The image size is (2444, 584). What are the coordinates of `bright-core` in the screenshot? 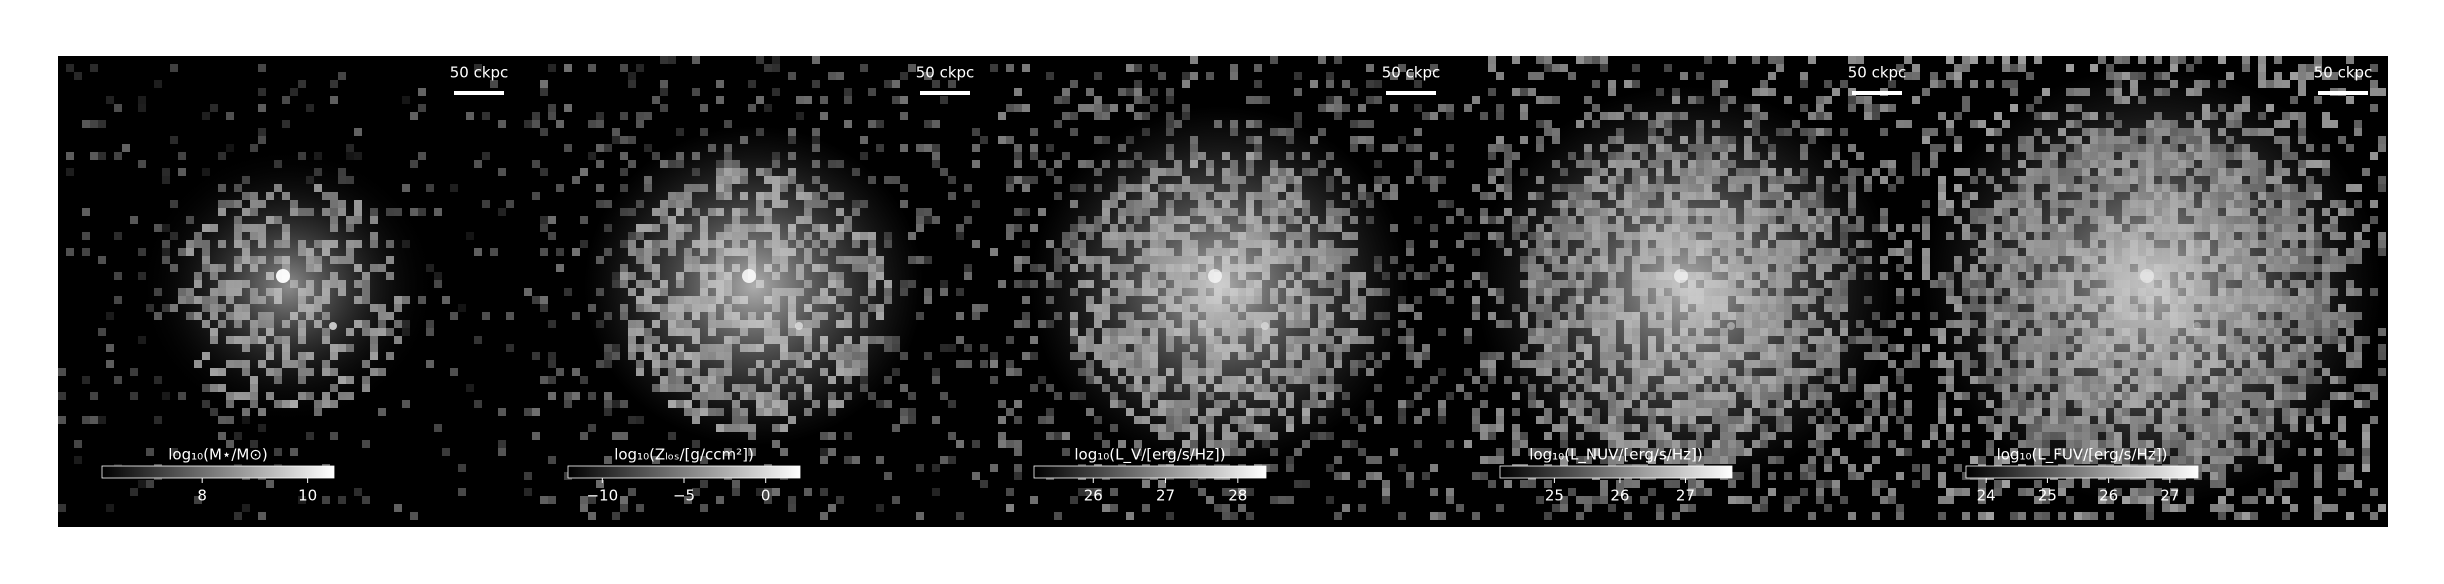 It's located at (1731, 326).